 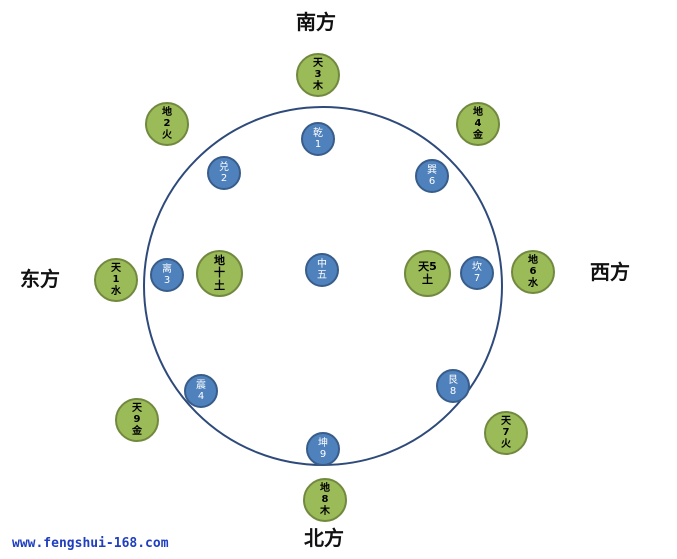 I want to click on trigram-node-kan: 坎 7, so click(x=477, y=273).